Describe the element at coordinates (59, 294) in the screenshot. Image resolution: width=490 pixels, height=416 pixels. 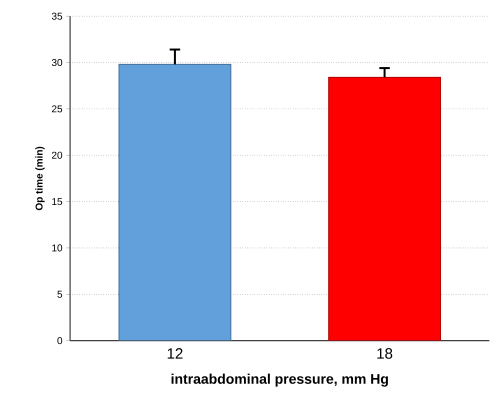
I see `y-tick-label: 5` at that location.